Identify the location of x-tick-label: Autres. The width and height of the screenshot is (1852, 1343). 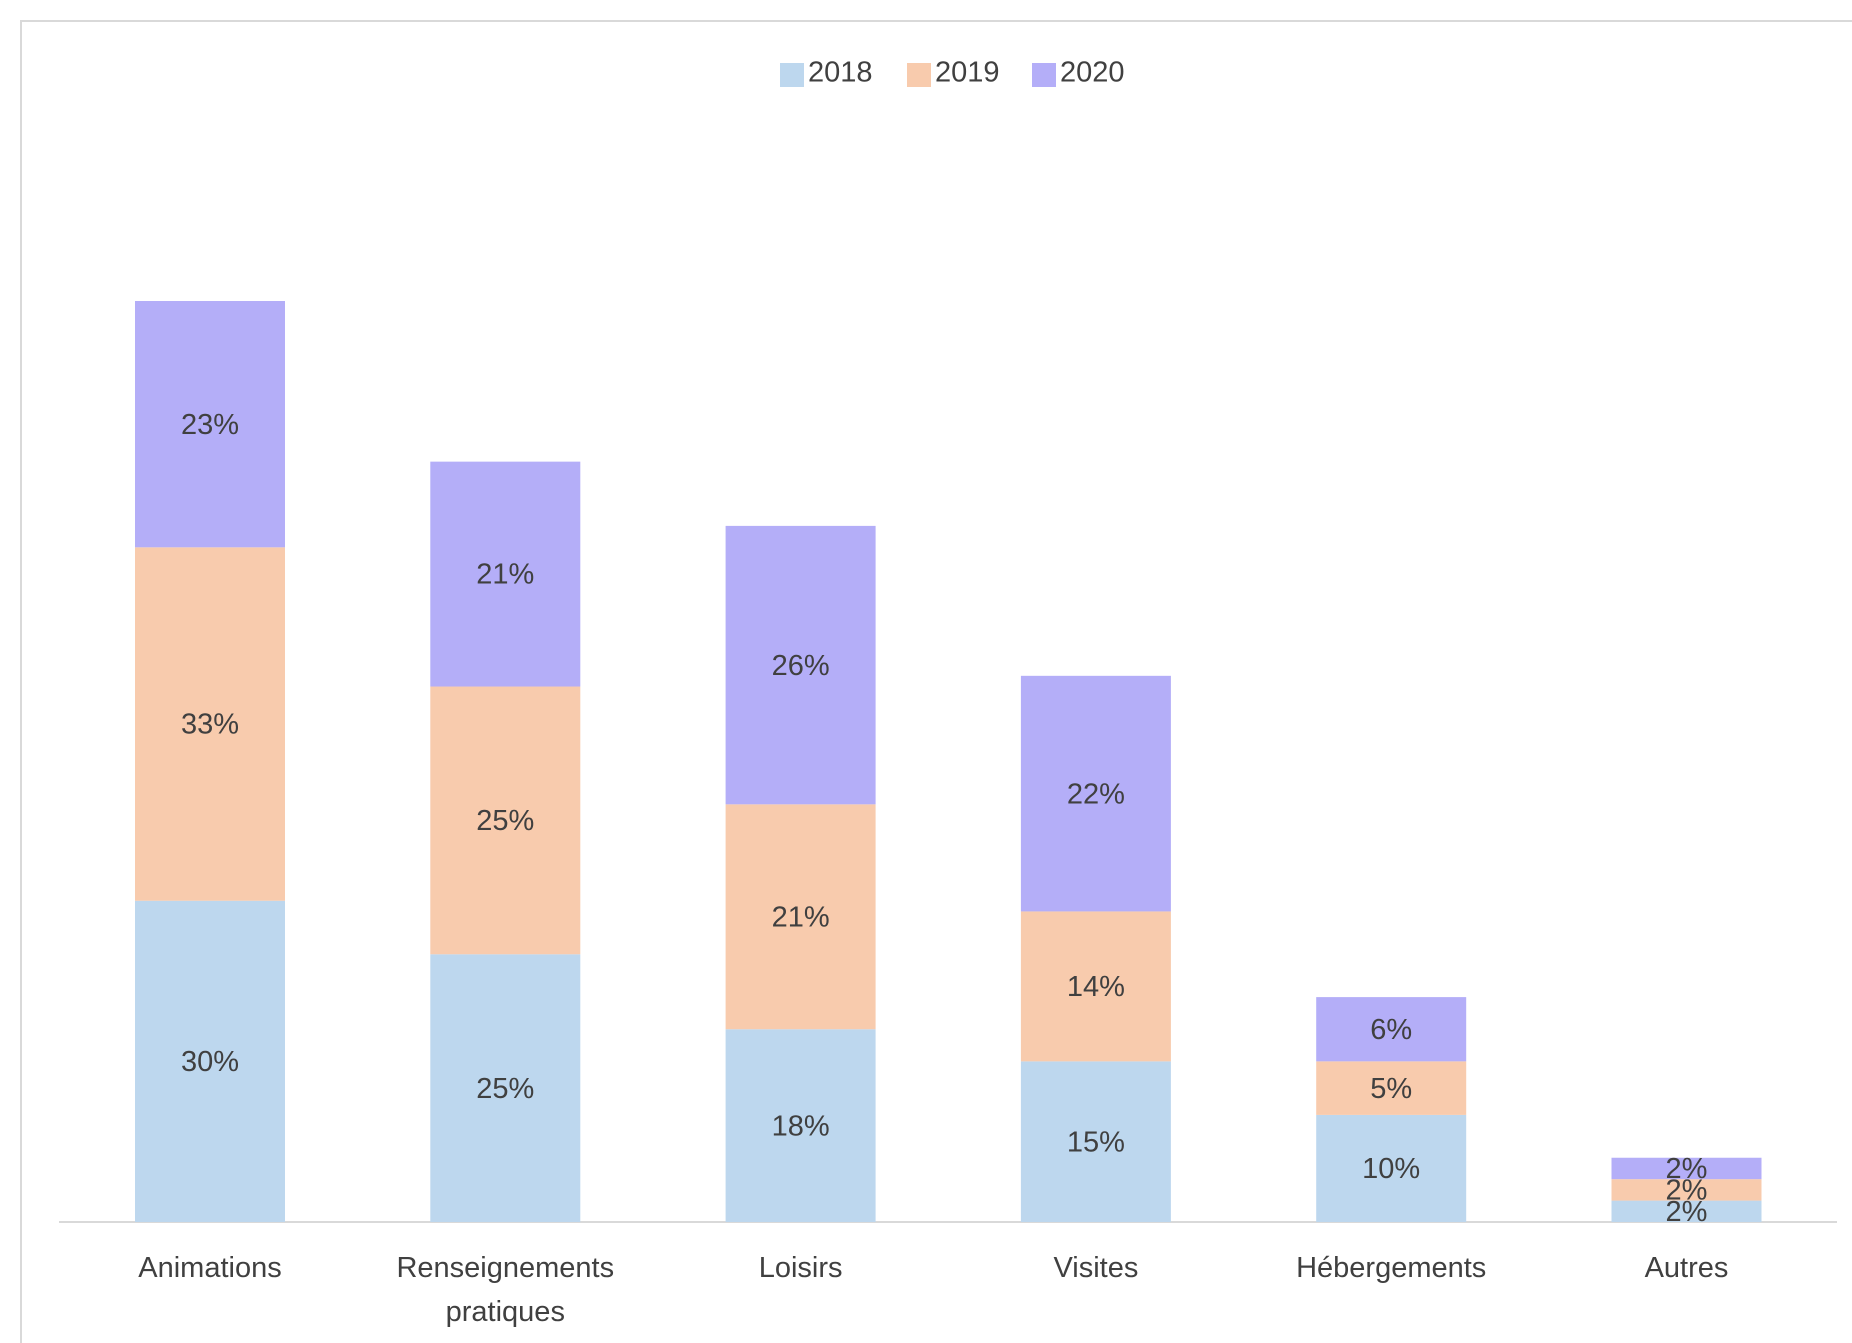
(1686, 1268).